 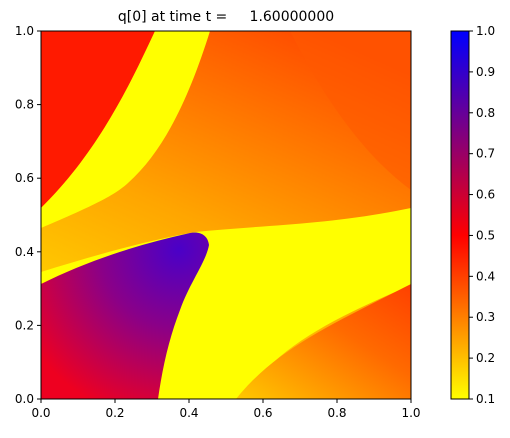 What do you see at coordinates (188, 413) in the screenshot?
I see `x-tick-label: 0.4` at bounding box center [188, 413].